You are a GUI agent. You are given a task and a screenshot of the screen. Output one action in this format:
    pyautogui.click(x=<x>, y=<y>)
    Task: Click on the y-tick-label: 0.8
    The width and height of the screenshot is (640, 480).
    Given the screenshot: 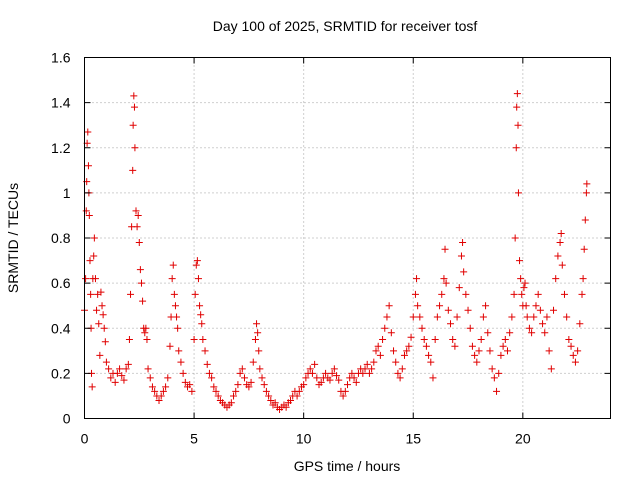 What is the action you would take?
    pyautogui.click(x=61, y=238)
    